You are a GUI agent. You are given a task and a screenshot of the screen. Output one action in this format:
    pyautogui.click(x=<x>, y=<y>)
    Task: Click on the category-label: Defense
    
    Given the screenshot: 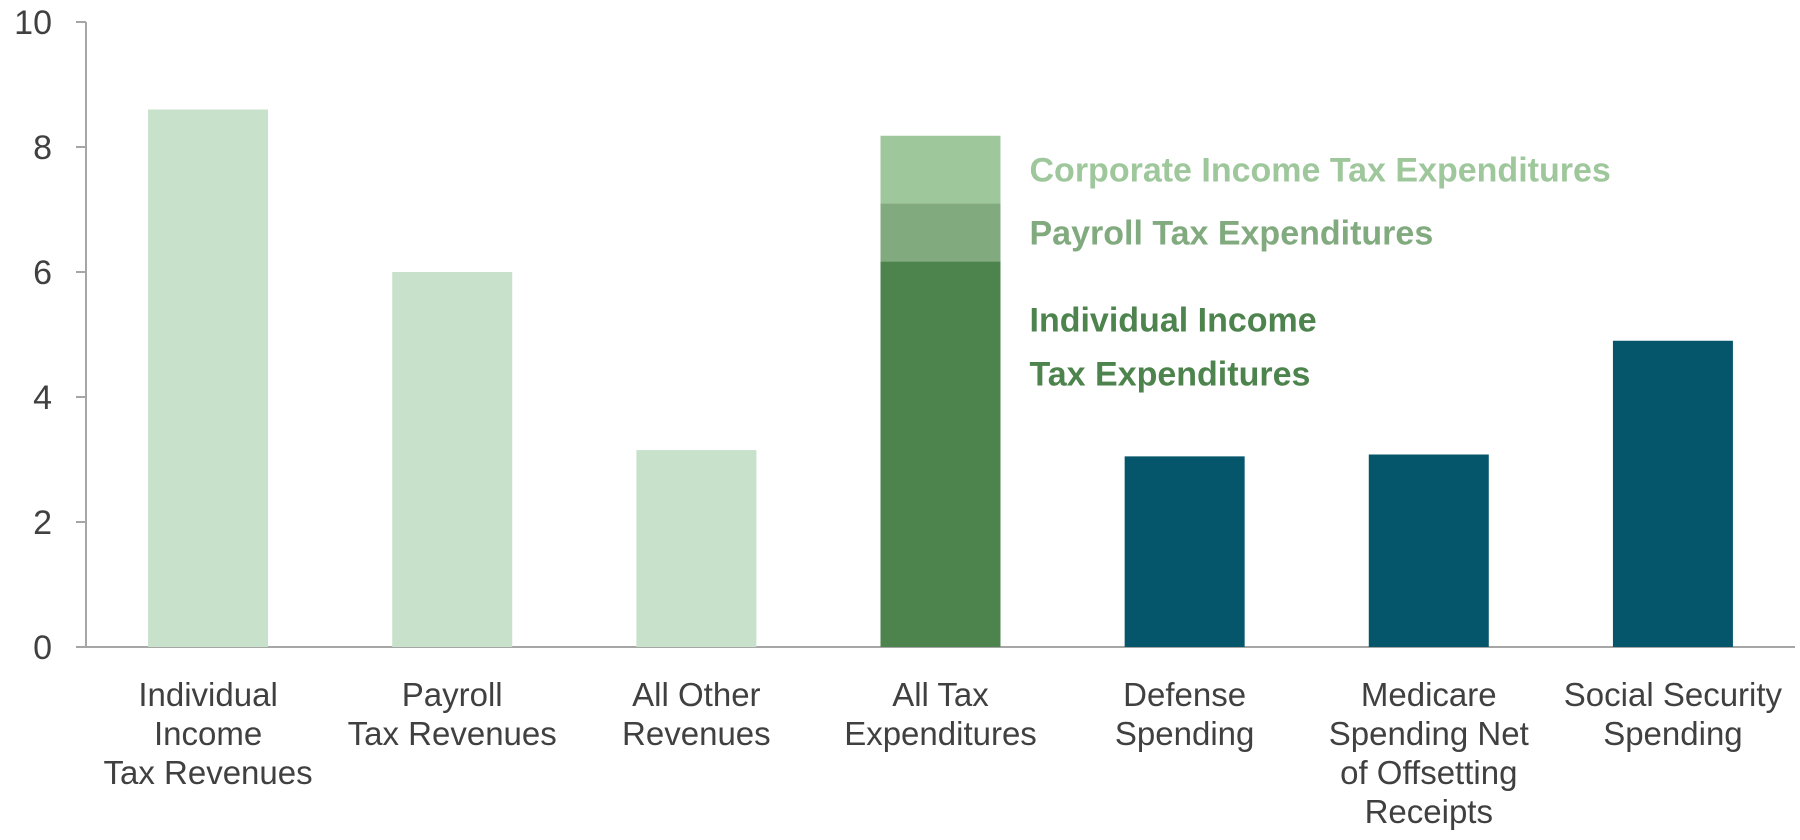 What is the action you would take?
    pyautogui.click(x=1184, y=694)
    